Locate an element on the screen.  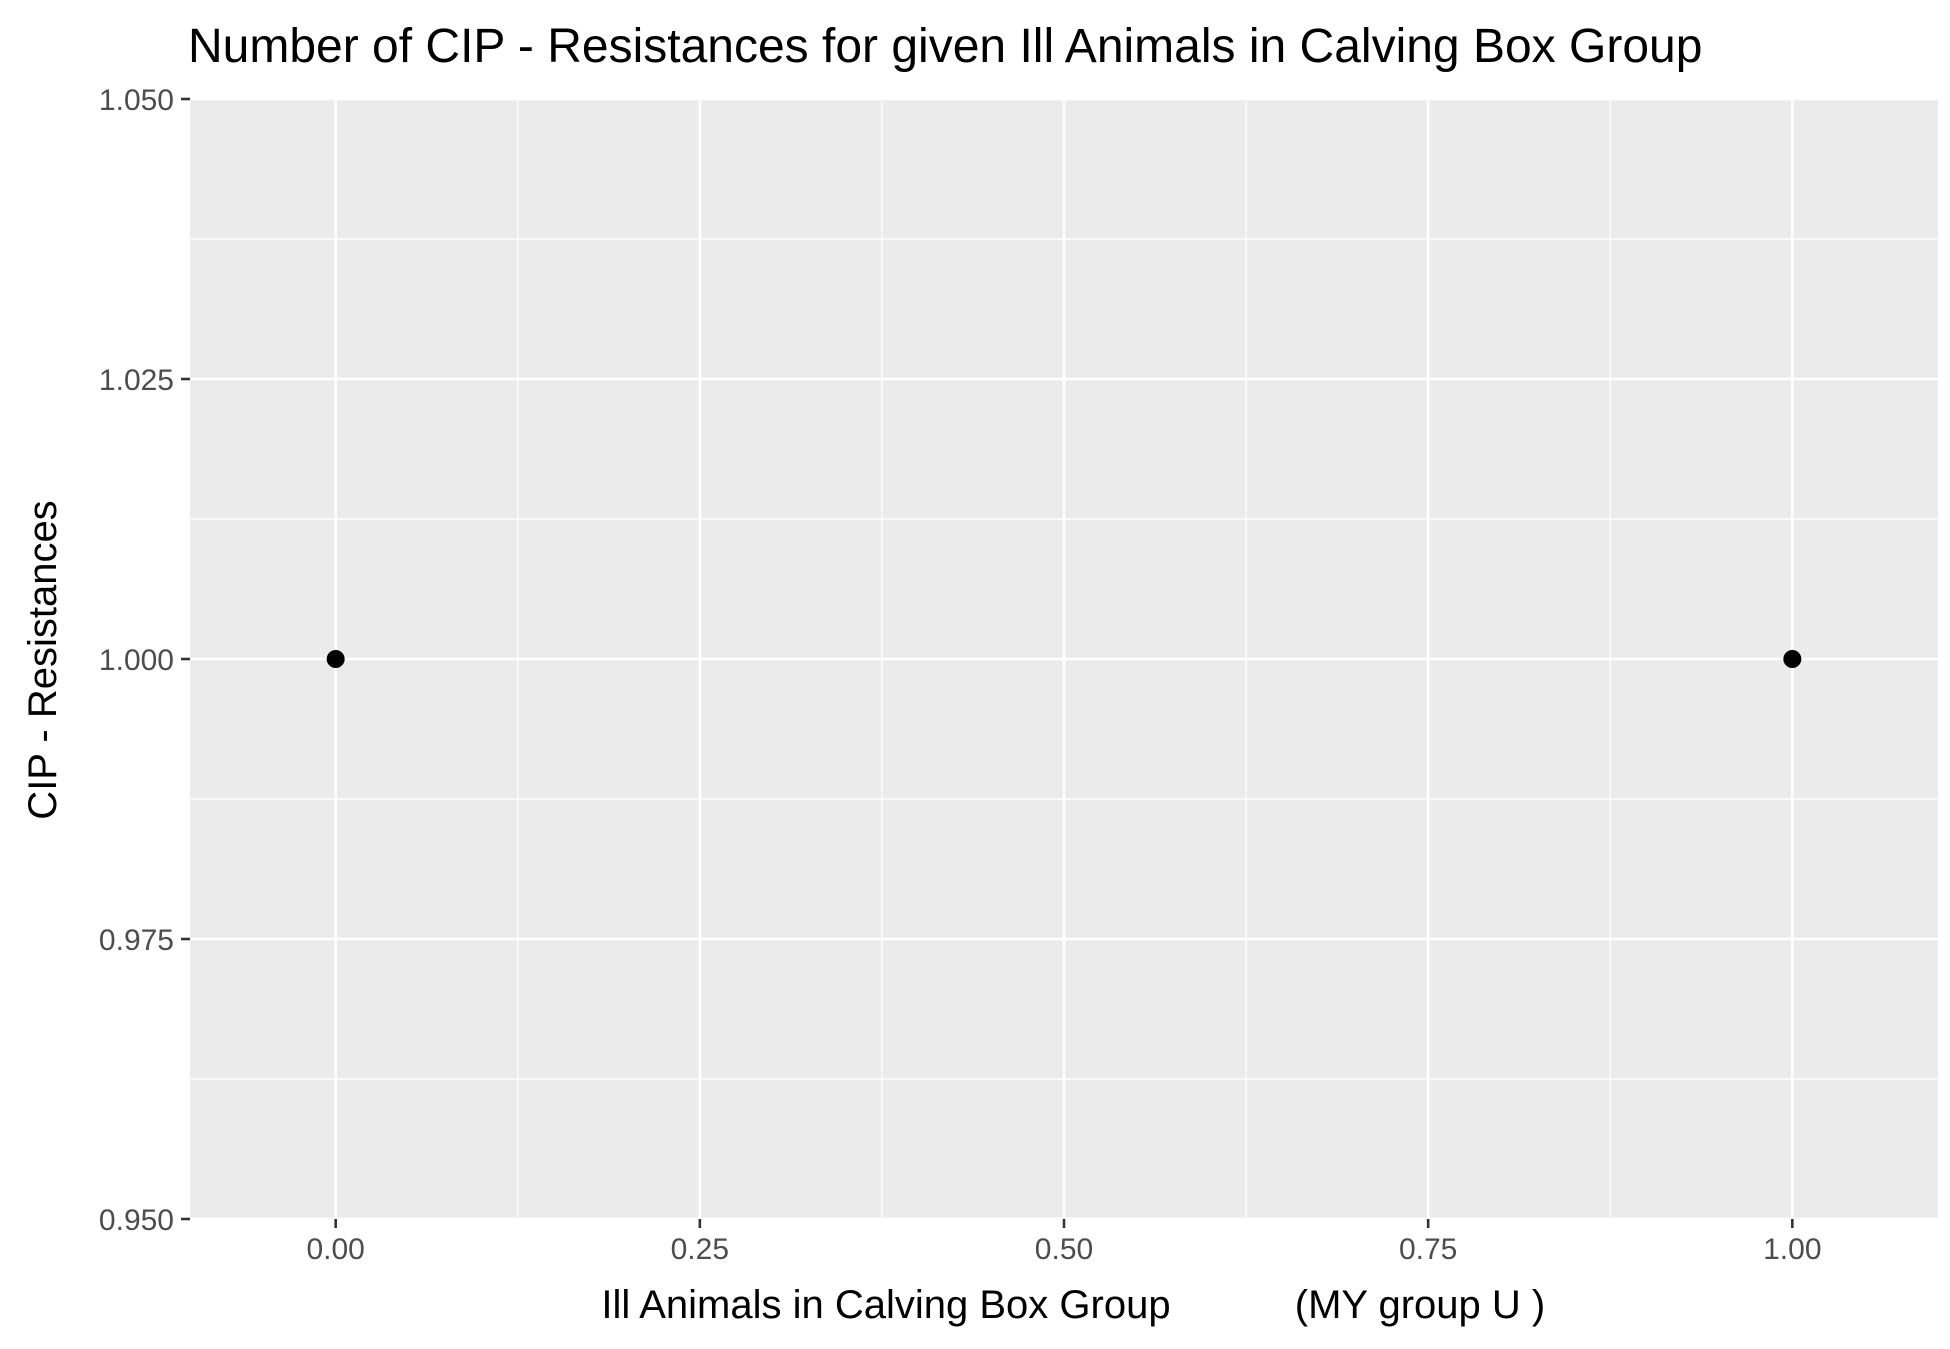
x-tick-label: 1.00 is located at coordinates (1792, 1249).